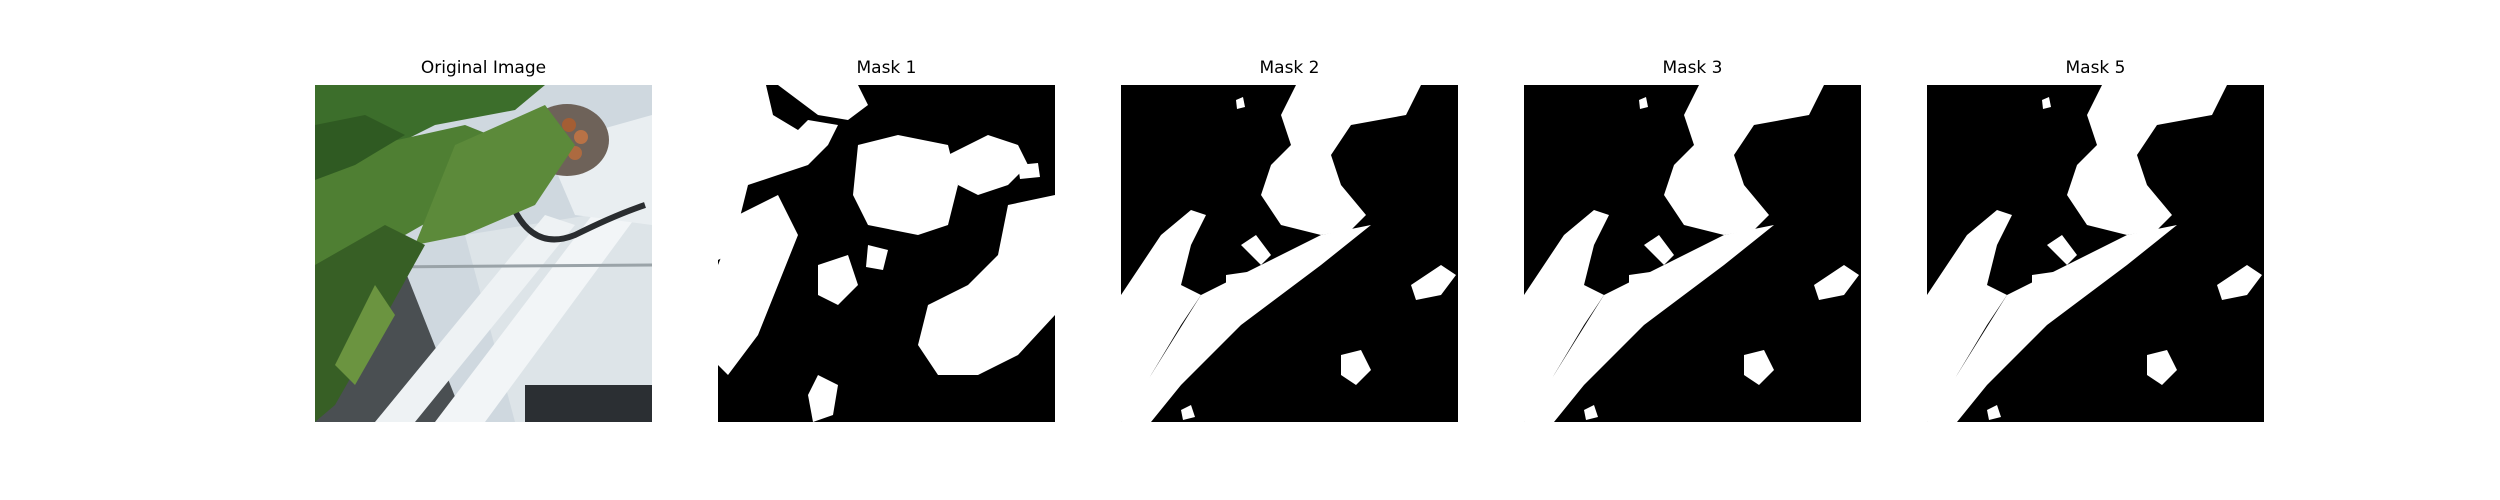 The width and height of the screenshot is (2500, 500). Describe the element at coordinates (483, 68) in the screenshot. I see `panel-title: Original Image` at that location.